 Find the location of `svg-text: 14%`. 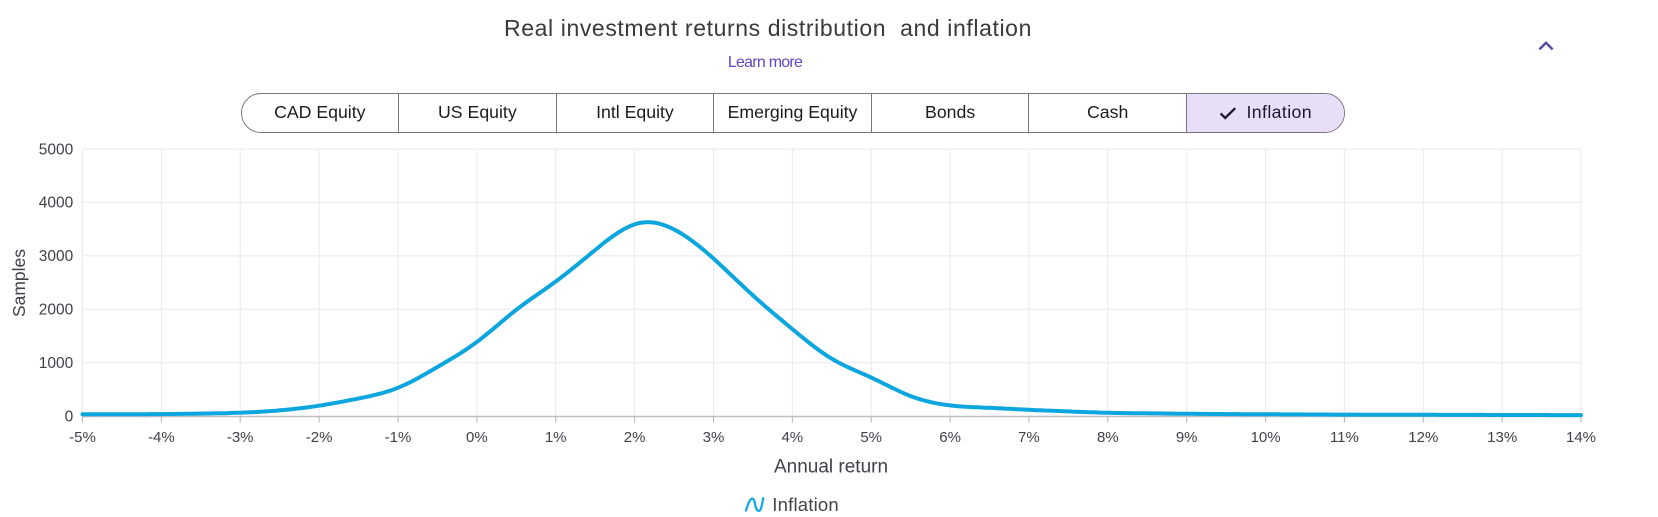

svg-text: 14% is located at coordinates (1581, 437).